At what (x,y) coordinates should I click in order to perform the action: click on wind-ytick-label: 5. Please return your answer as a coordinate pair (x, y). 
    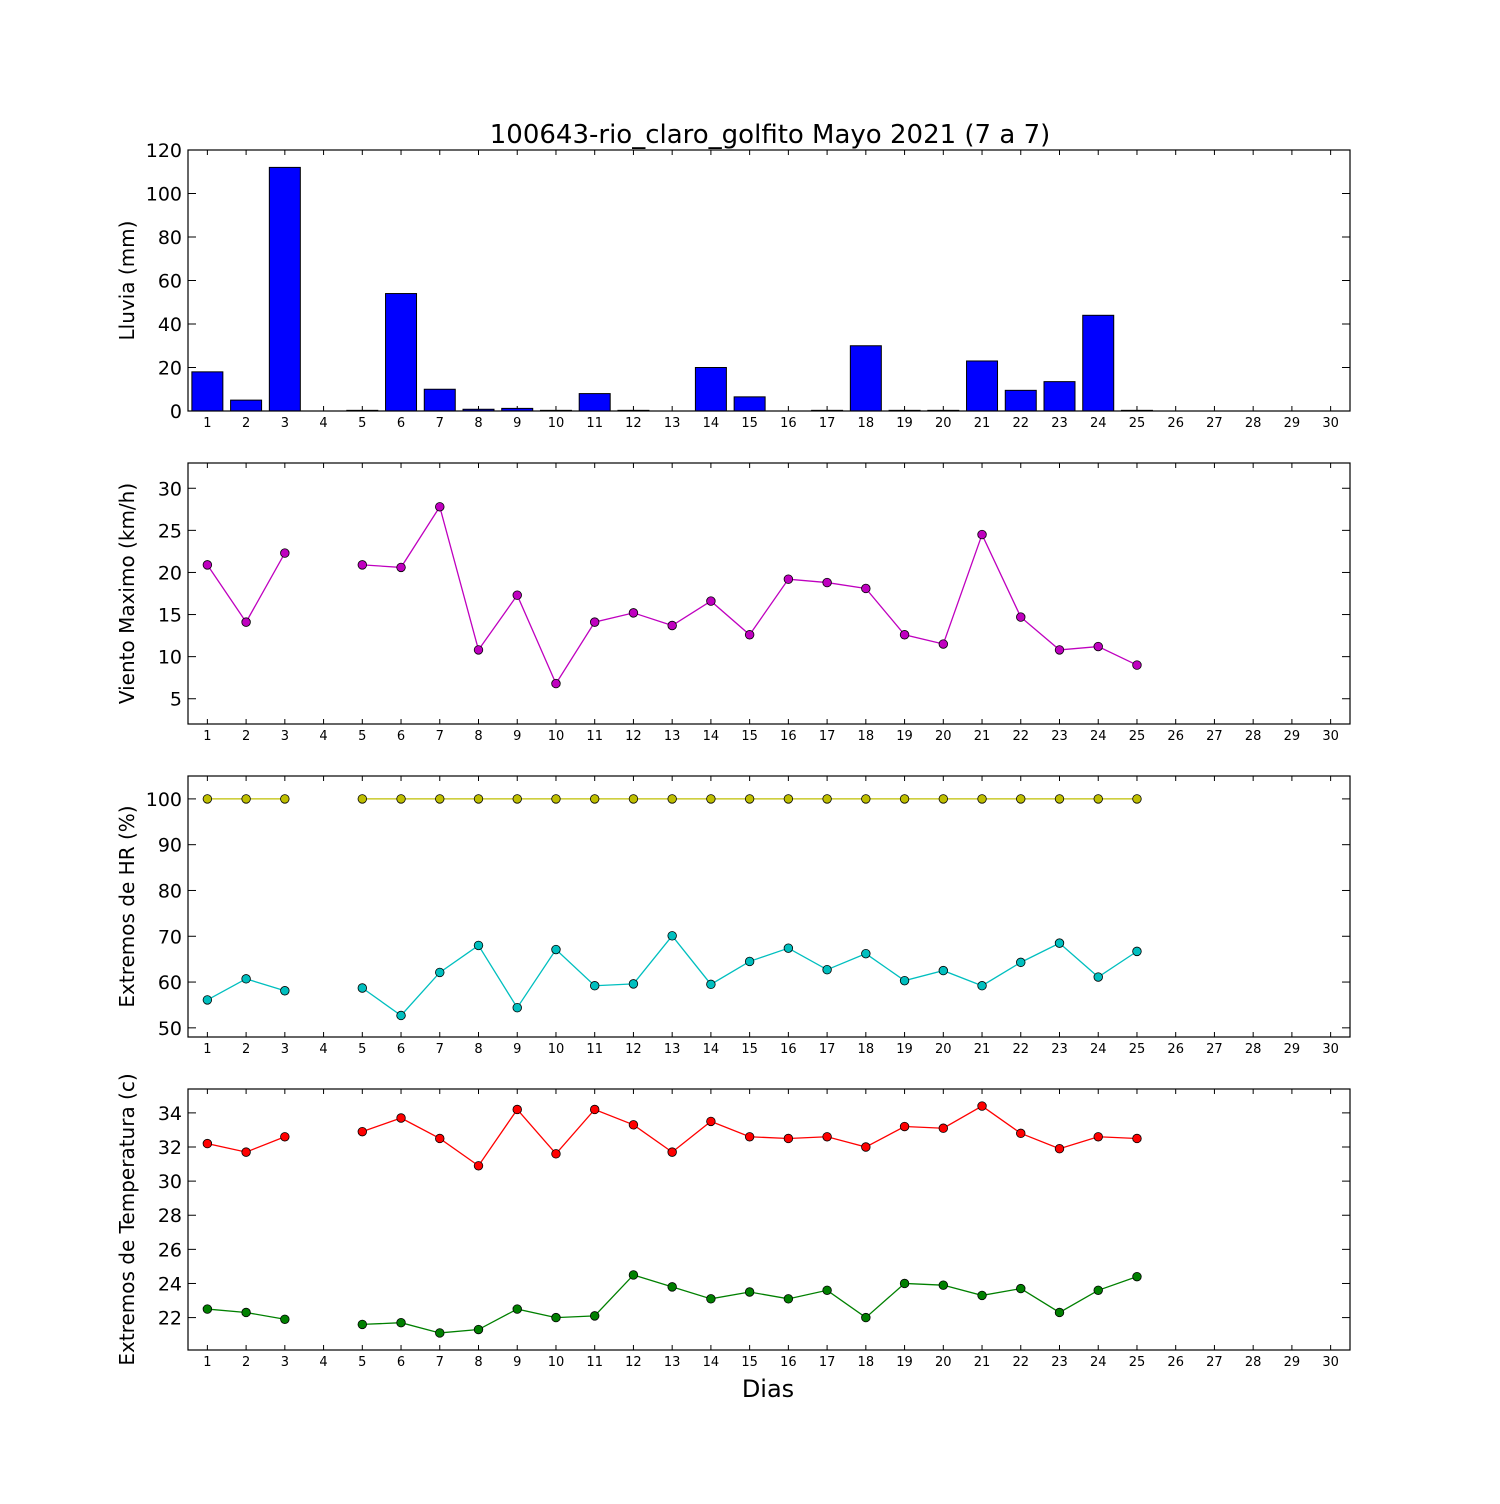
    Looking at the image, I should click on (176, 700).